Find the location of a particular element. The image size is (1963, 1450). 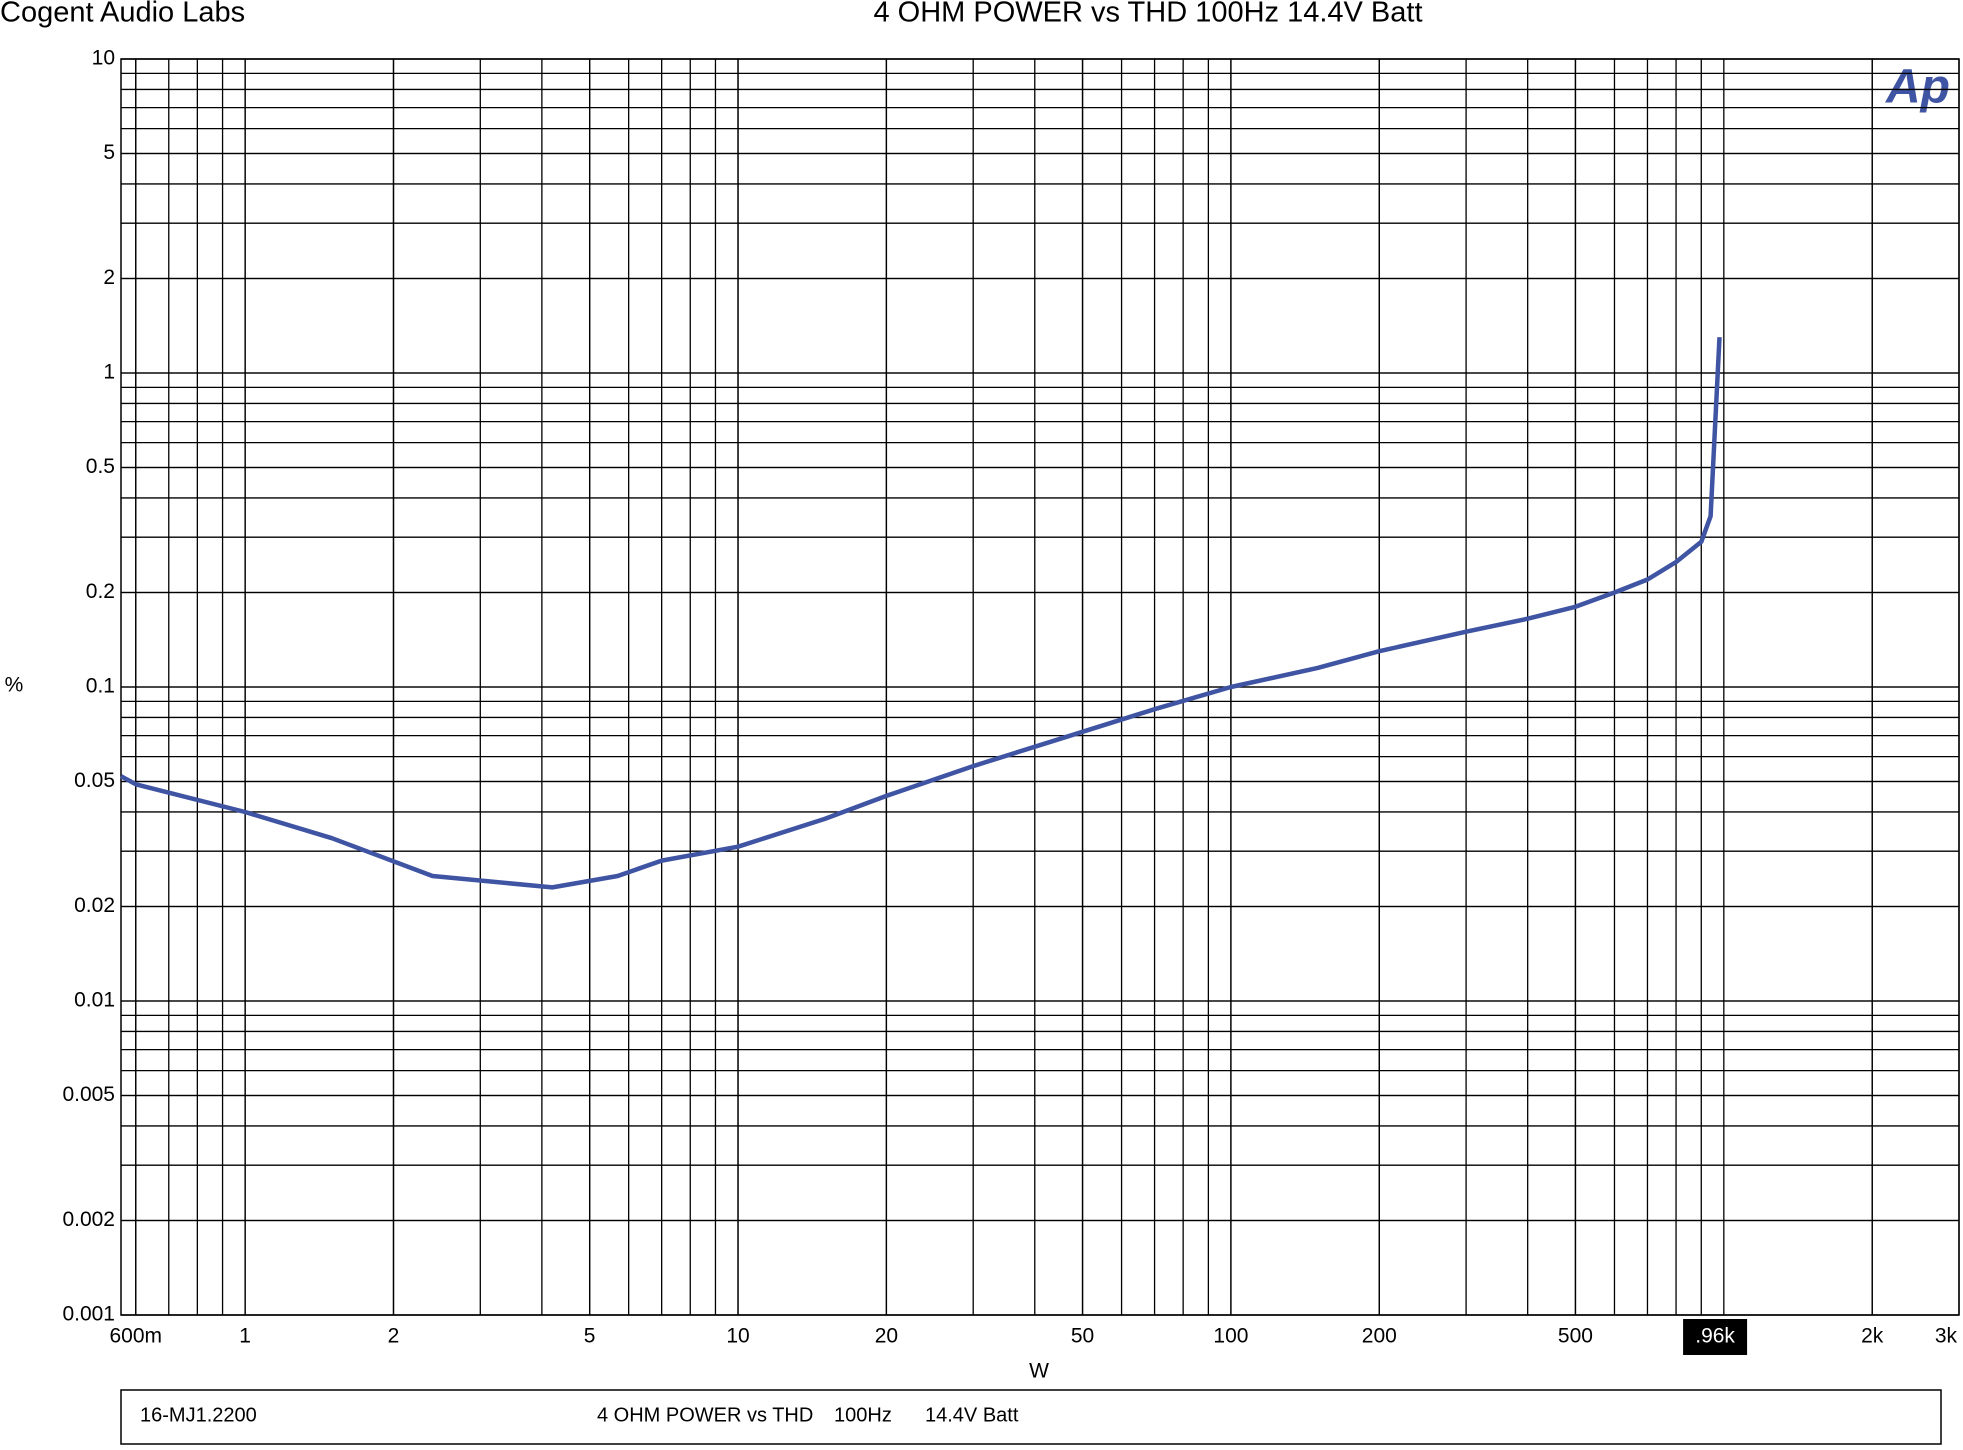

x-tick-label: 100 is located at coordinates (1230, 1336).